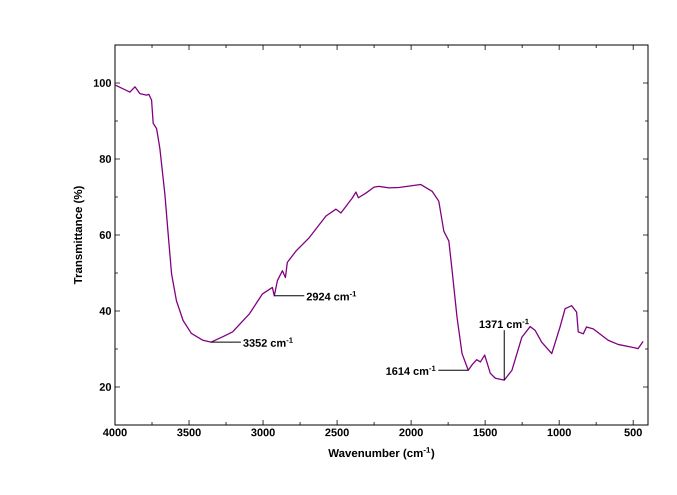  Describe the element at coordinates (106, 387) in the screenshot. I see `y-tick-label: 20` at that location.